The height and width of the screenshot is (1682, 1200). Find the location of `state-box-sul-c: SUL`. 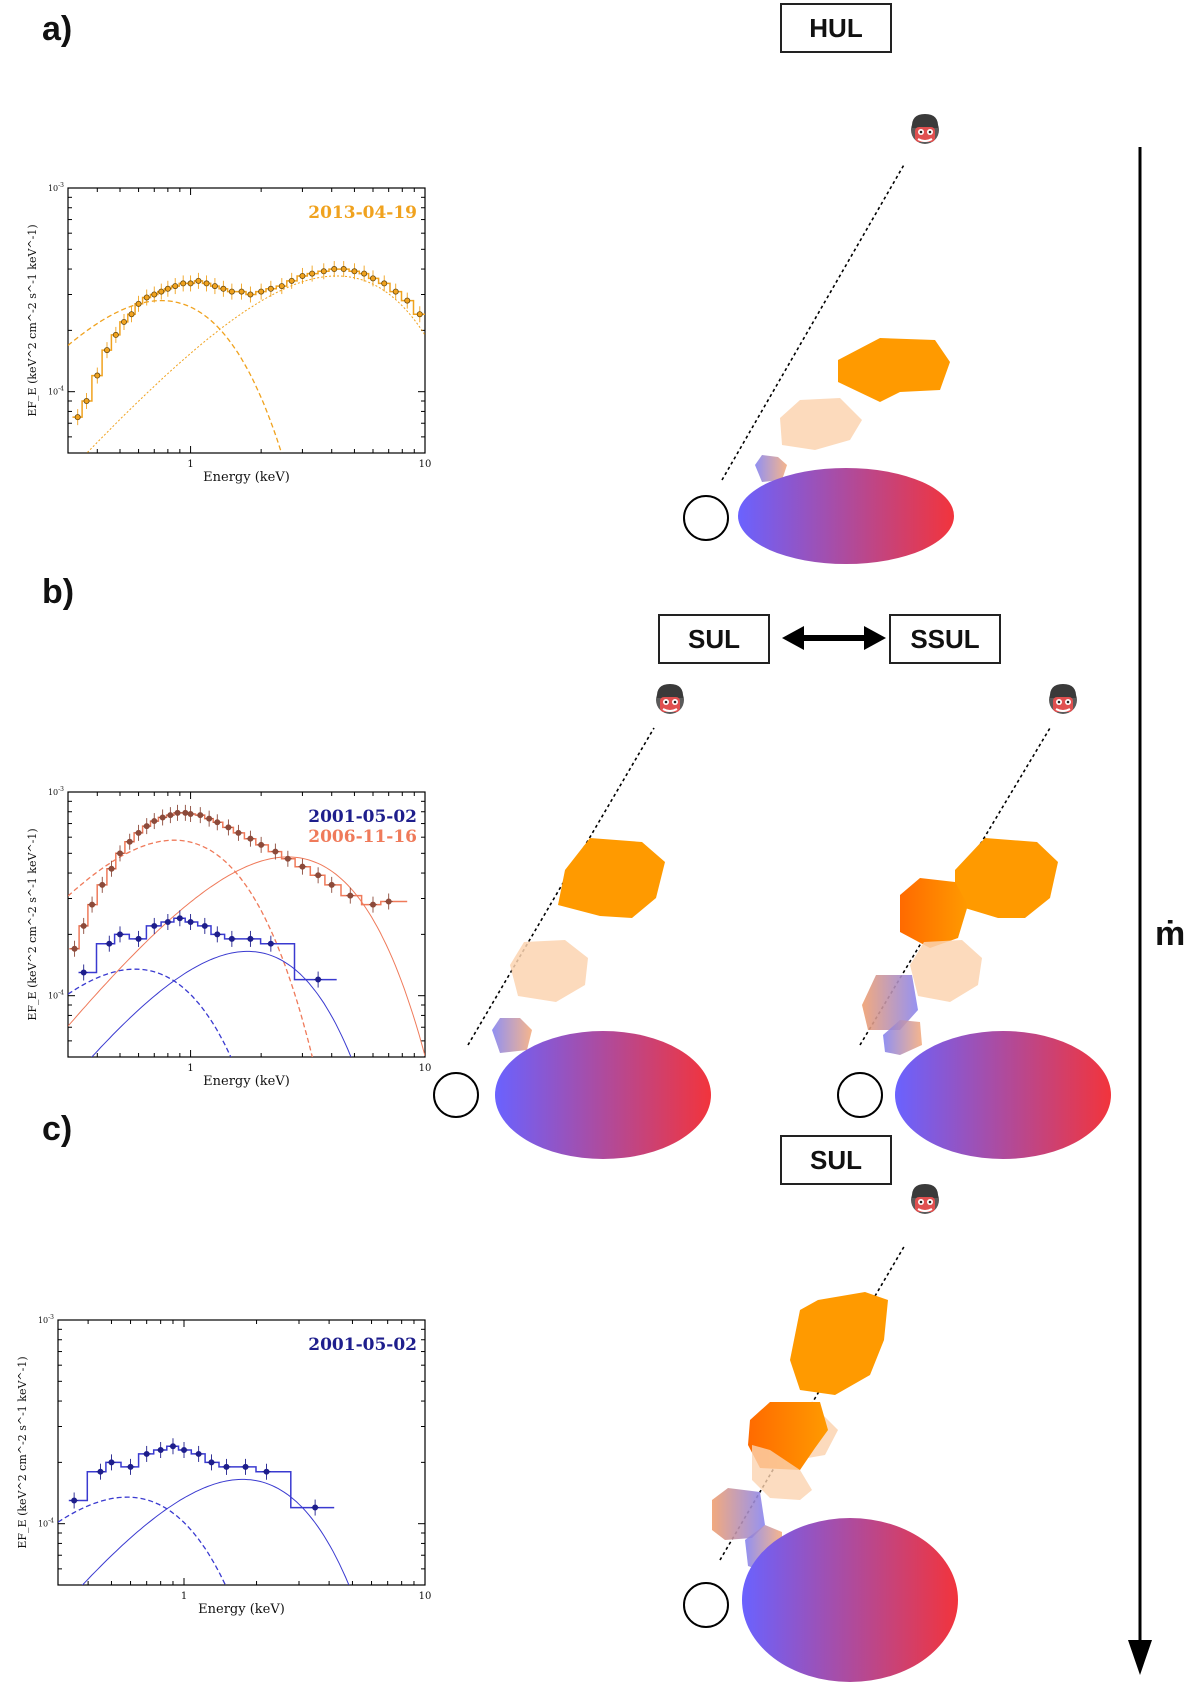

state-box-sul-c: SUL is located at coordinates (836, 1160).